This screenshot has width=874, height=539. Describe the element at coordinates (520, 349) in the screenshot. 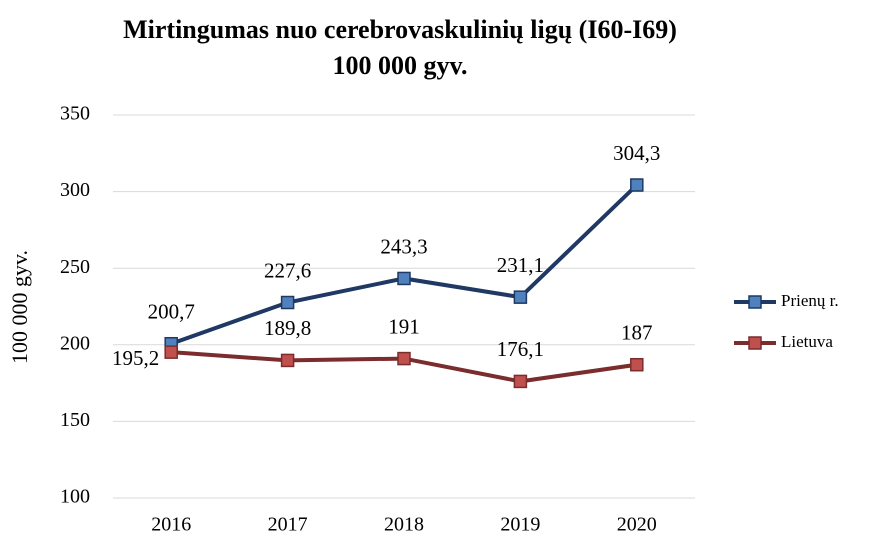

I see `data-label: 176,1` at that location.